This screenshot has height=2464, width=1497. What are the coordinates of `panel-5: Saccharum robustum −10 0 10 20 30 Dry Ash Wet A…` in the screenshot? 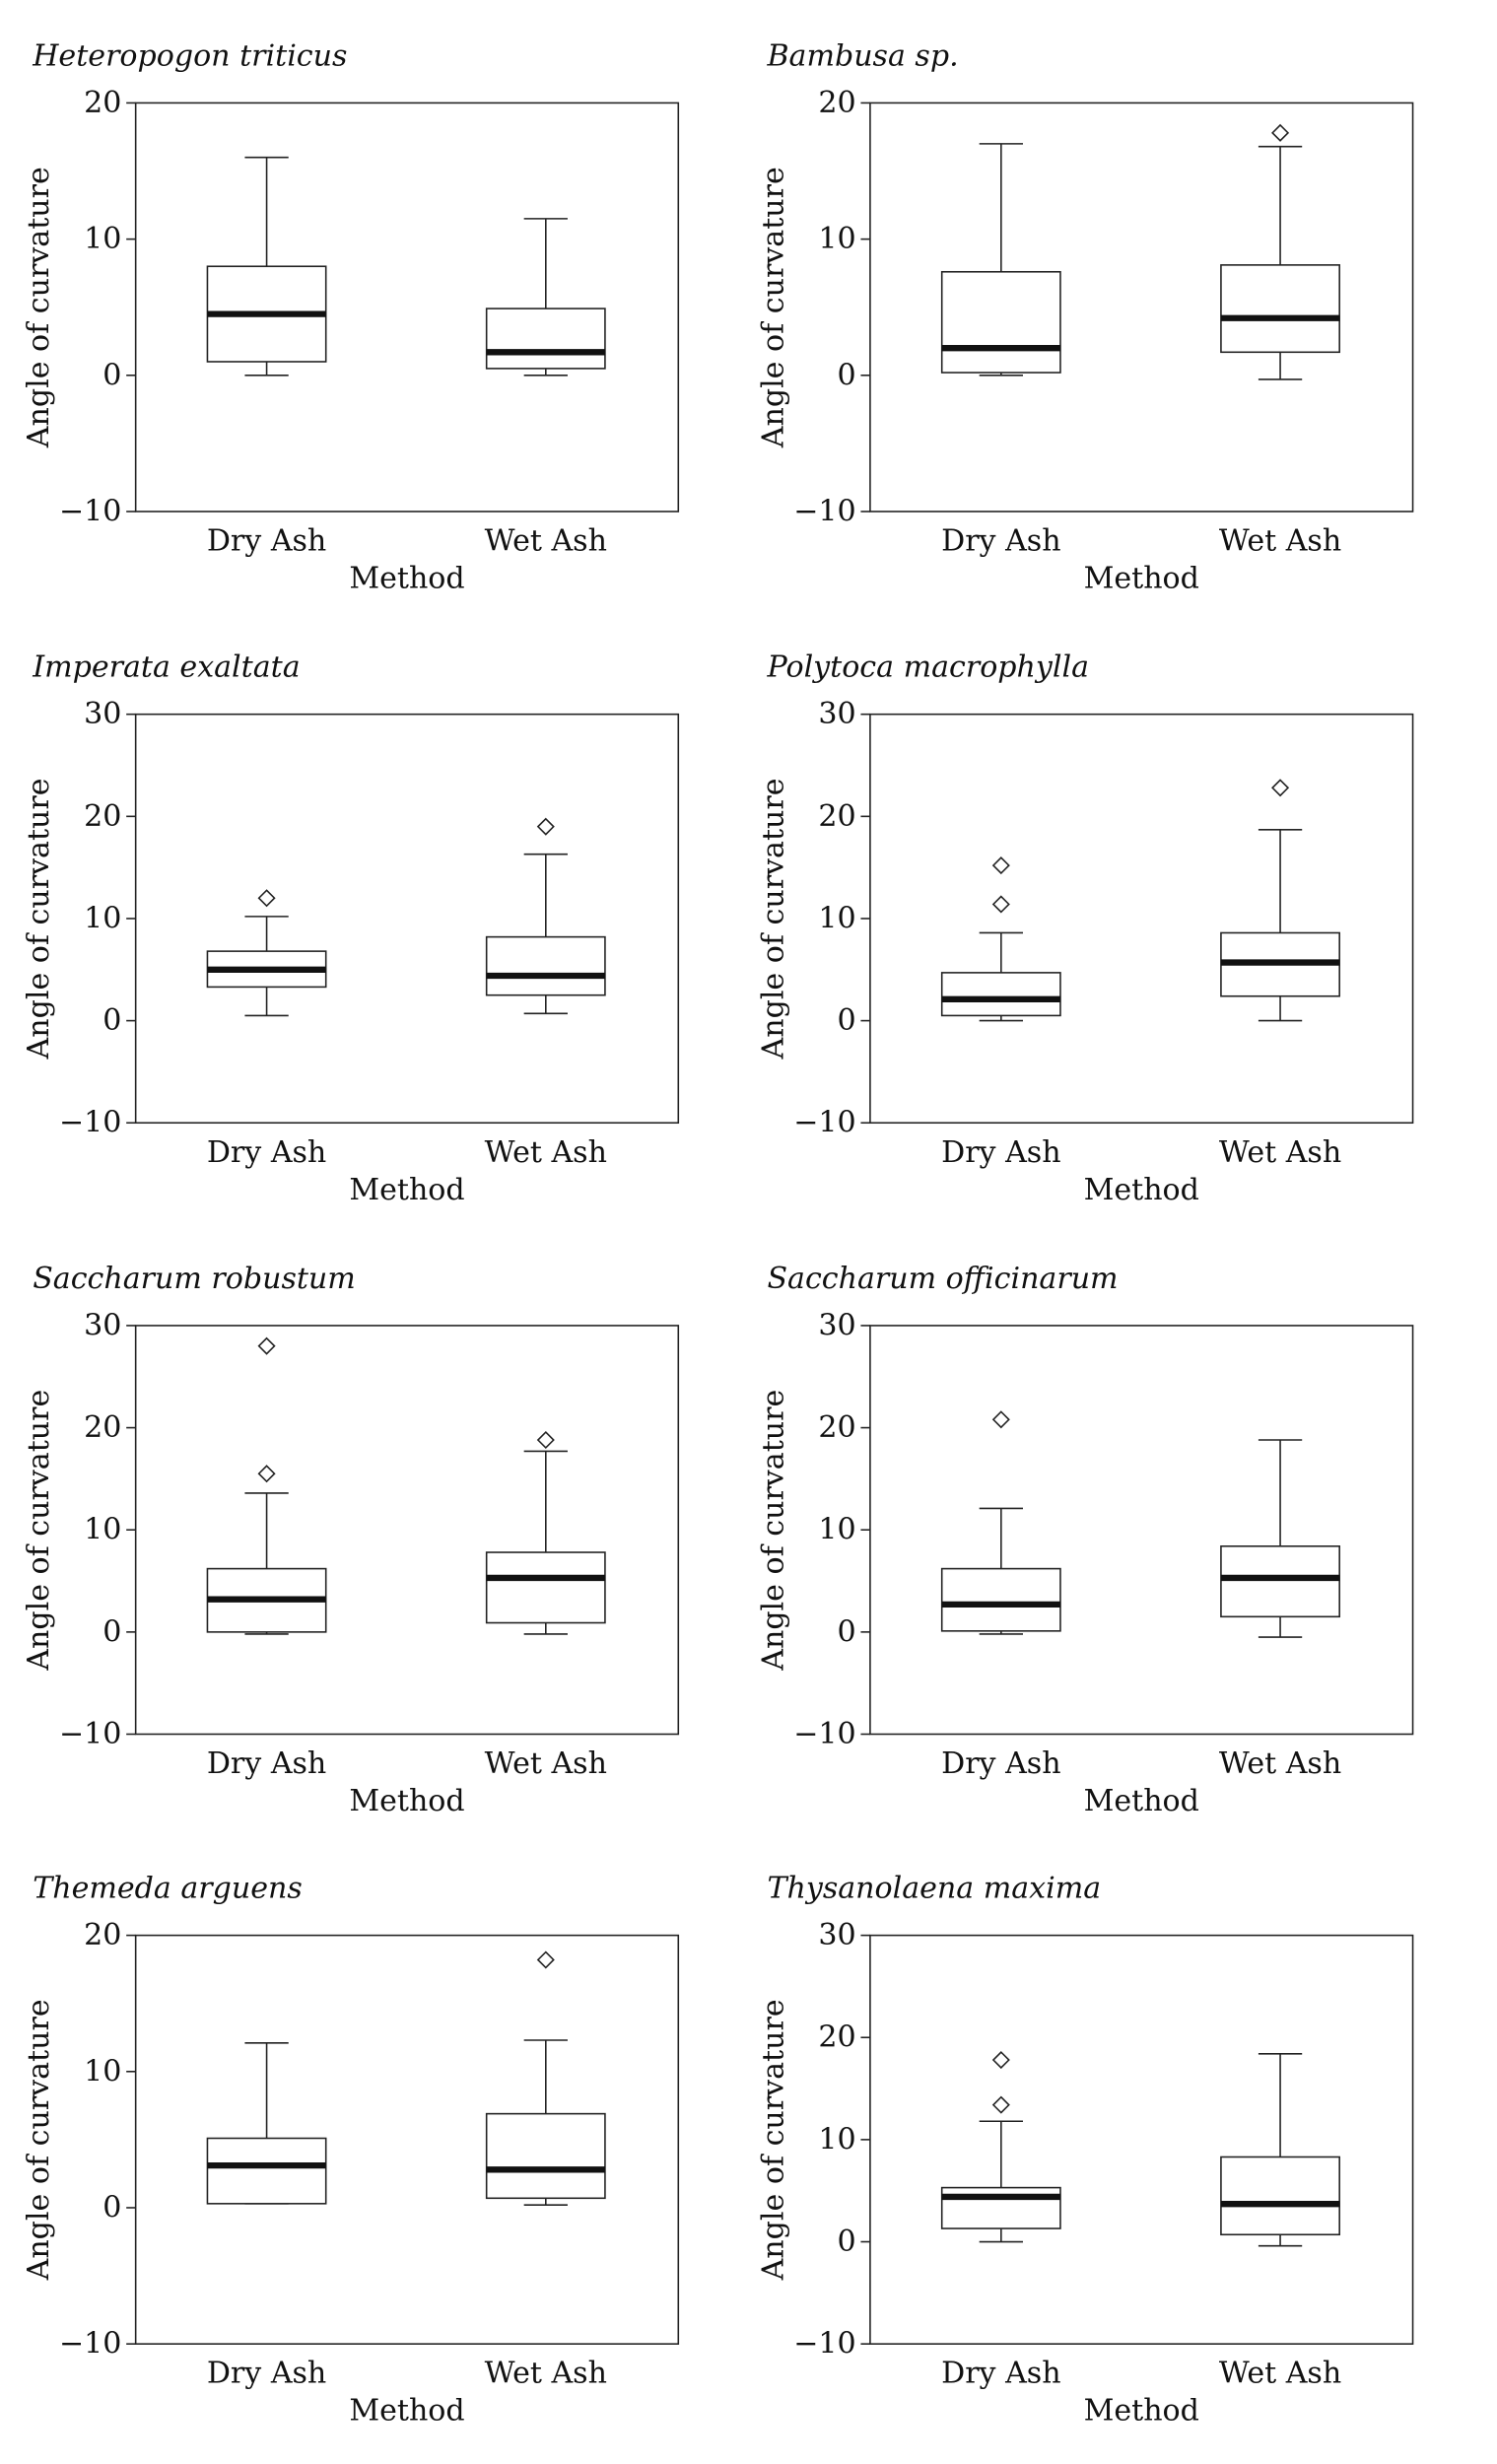 It's located at (351, 1540).